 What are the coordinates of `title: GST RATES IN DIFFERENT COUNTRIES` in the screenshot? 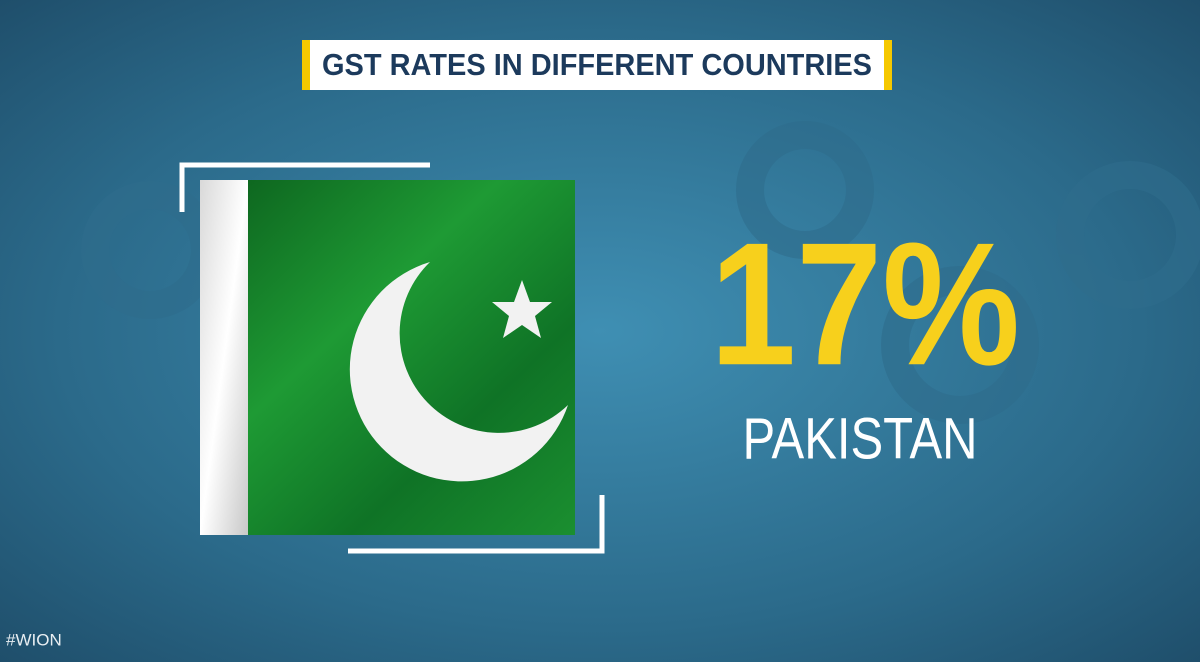 It's located at (597, 64).